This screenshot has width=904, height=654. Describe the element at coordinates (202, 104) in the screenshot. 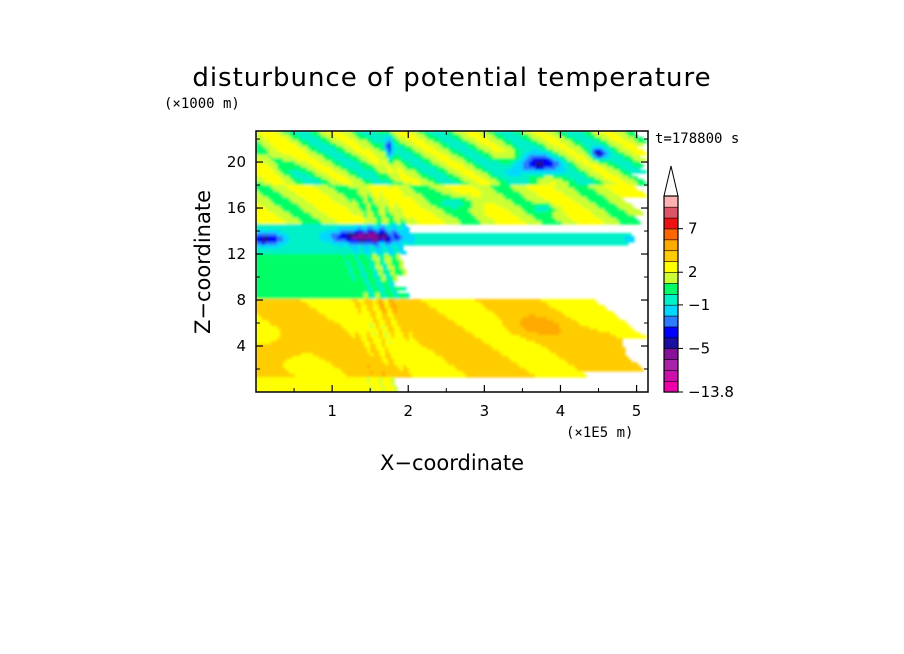

I see `y-unit-label: (×1000 m)` at that location.